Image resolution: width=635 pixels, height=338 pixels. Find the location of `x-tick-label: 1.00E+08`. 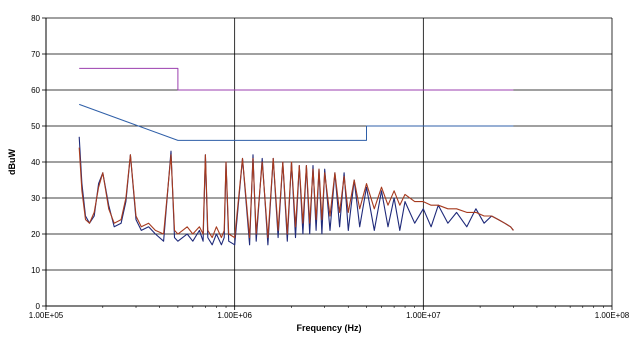

x-tick-label: 1.00E+08 is located at coordinates (612, 315).